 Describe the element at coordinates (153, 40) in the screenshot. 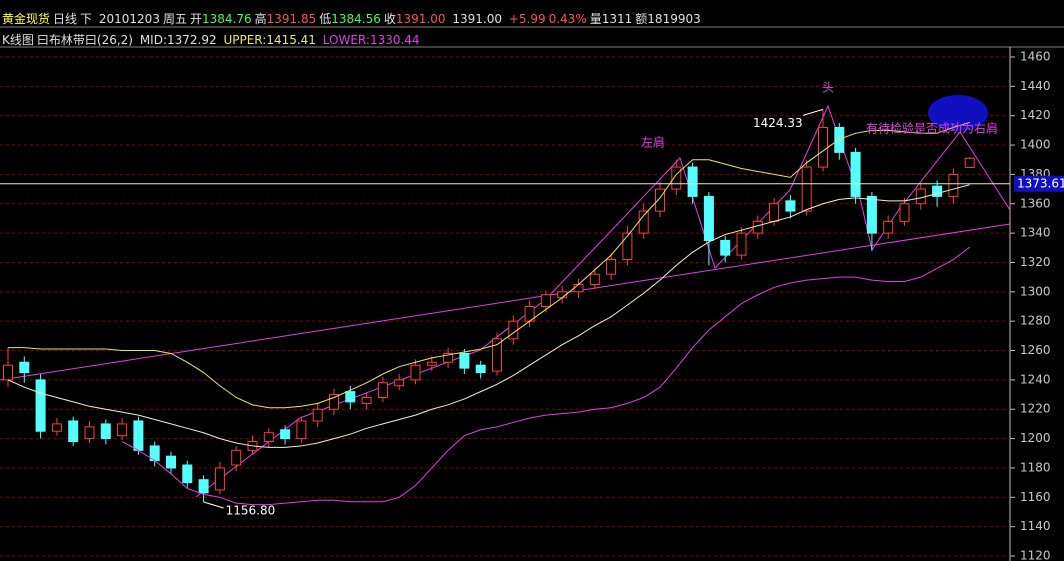

I see `label: MID:` at that location.